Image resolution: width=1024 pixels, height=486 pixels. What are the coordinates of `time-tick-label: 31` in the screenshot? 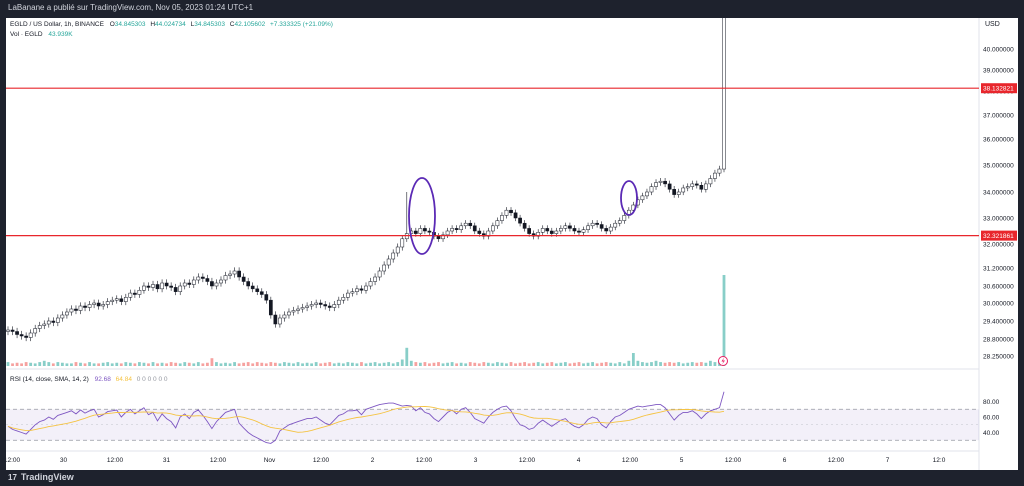 It's located at (167, 460).